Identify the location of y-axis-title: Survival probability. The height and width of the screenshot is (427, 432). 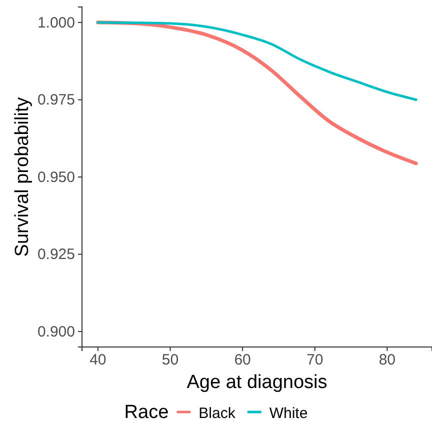
(22, 176).